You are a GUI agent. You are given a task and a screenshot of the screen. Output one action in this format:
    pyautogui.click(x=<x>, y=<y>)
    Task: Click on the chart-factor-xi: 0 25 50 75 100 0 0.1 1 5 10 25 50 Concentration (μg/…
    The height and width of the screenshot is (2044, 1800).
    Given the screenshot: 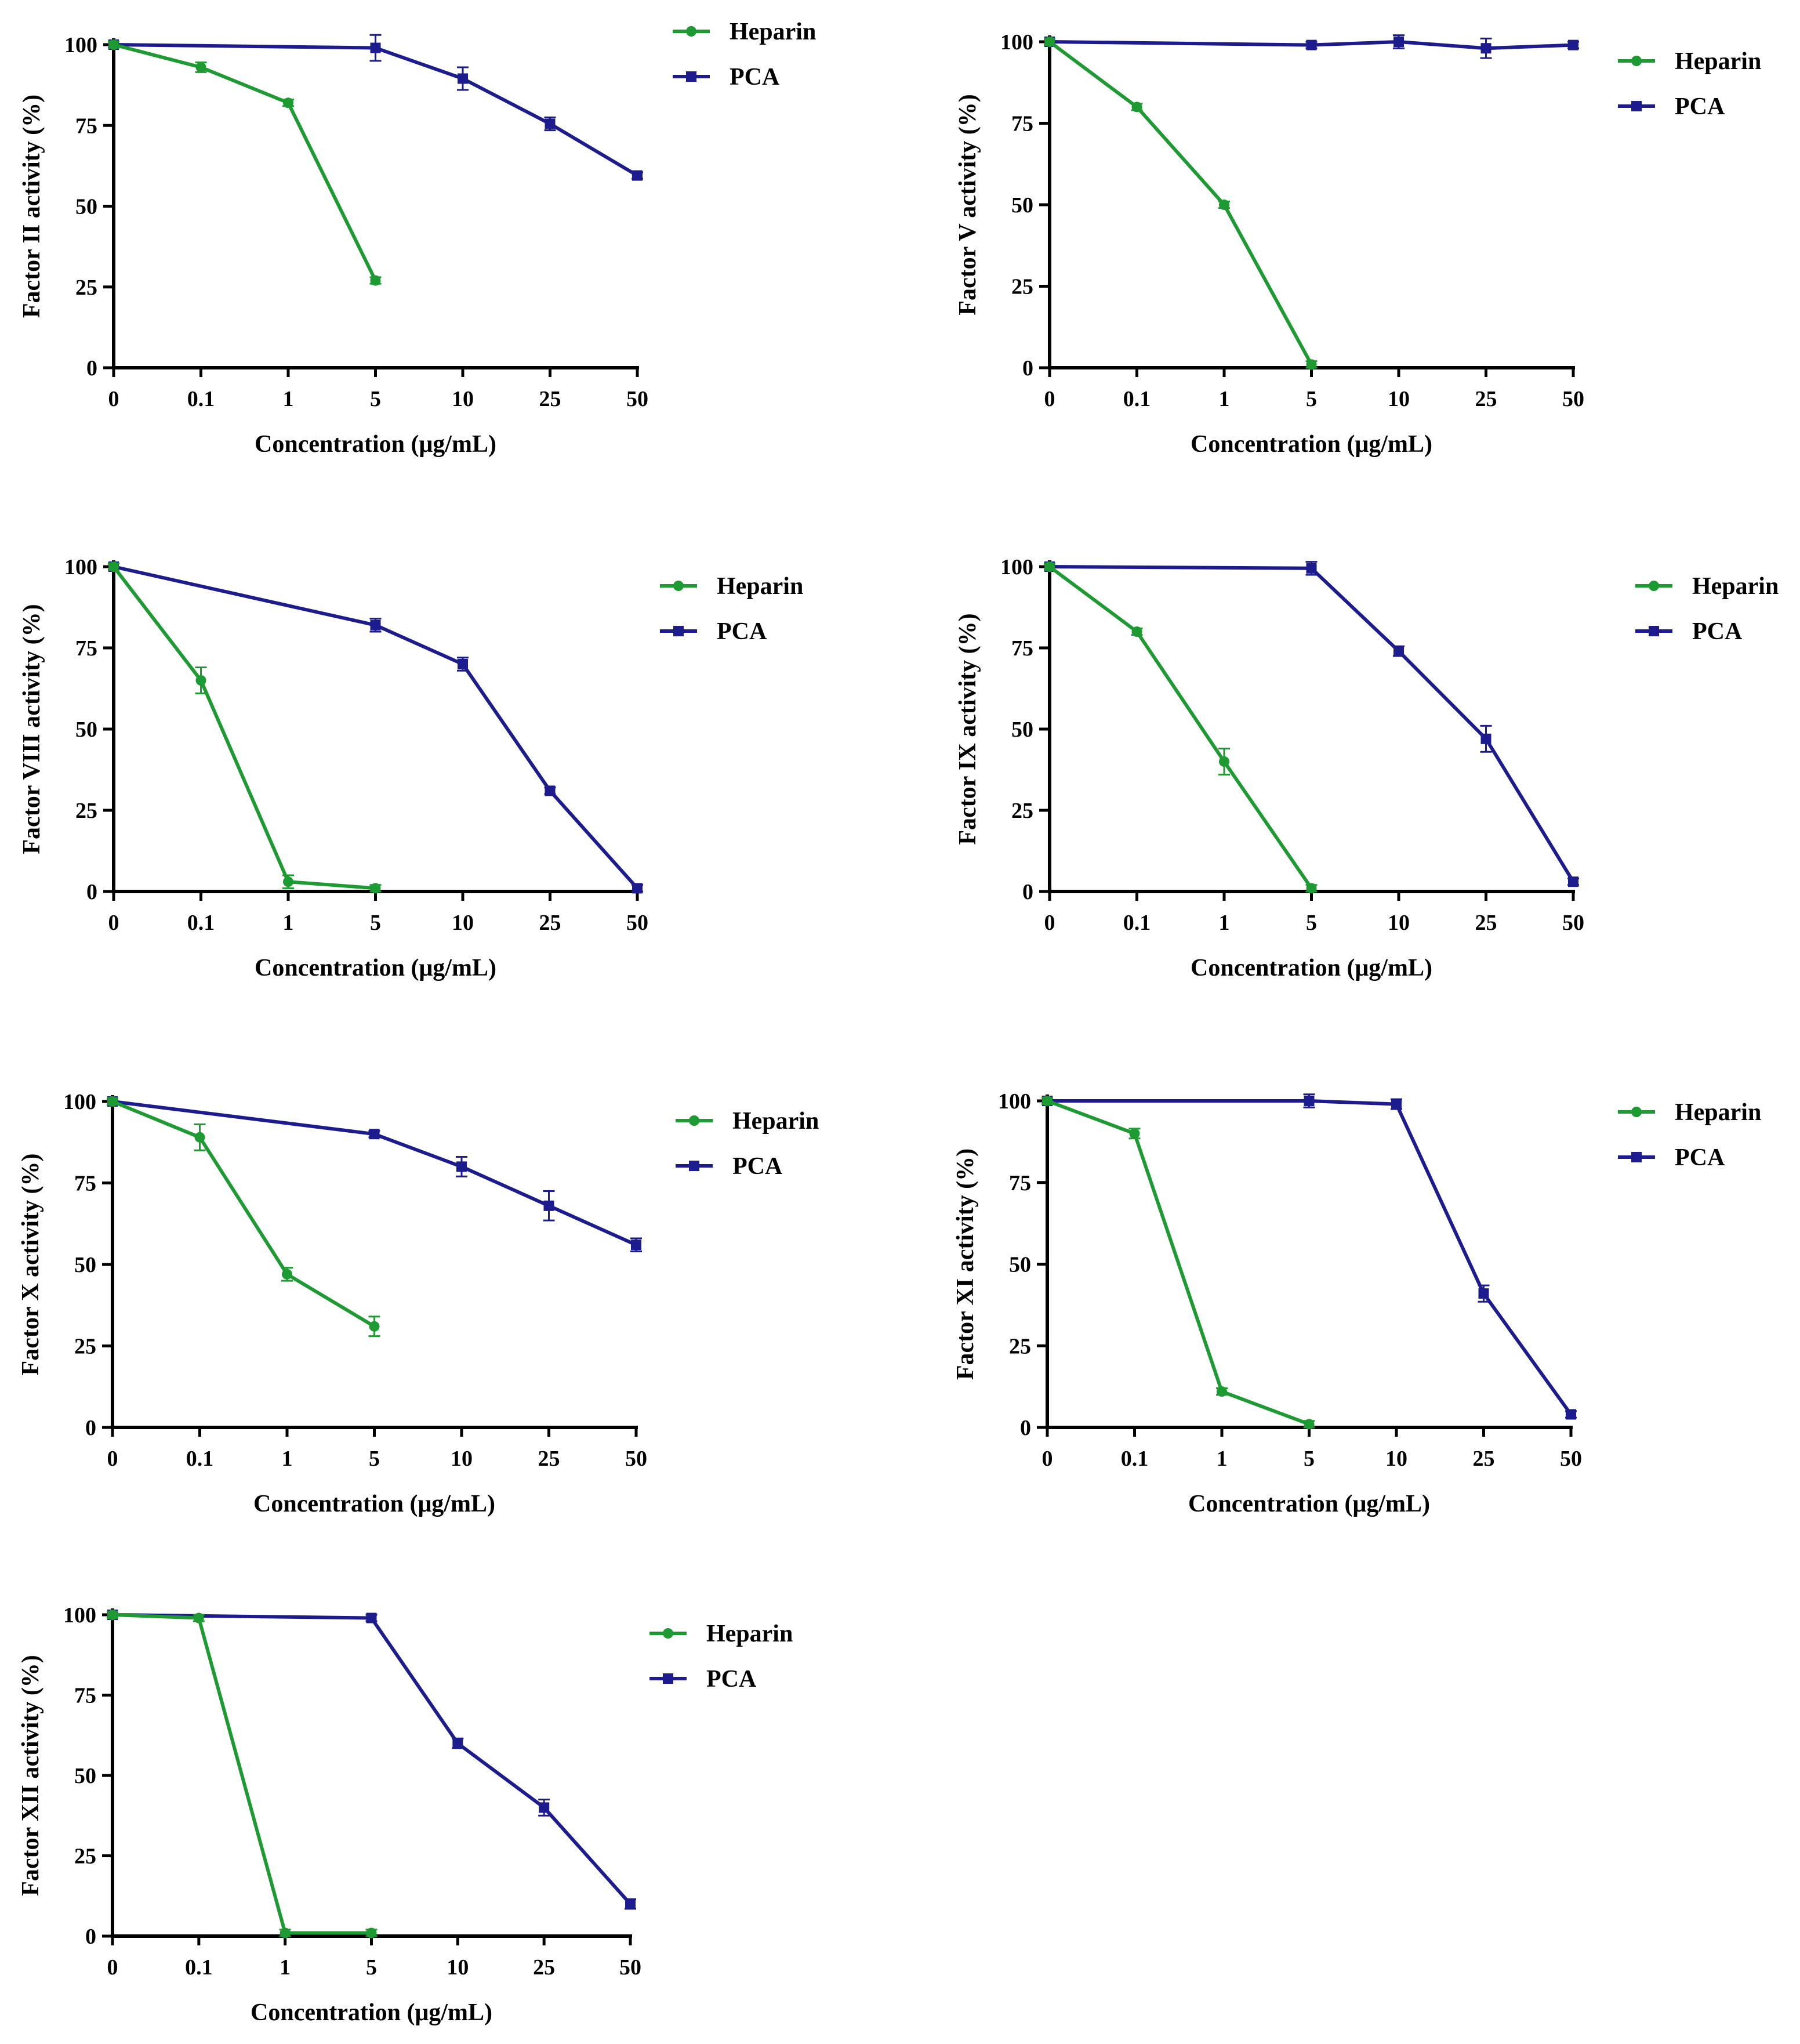 What is the action you would take?
    pyautogui.click(x=1356, y=1303)
    